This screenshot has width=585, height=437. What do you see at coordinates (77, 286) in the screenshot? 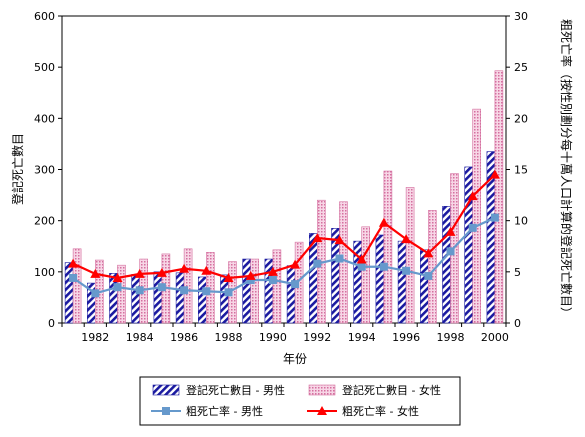
I see `bar-female-1981` at bounding box center [77, 286].